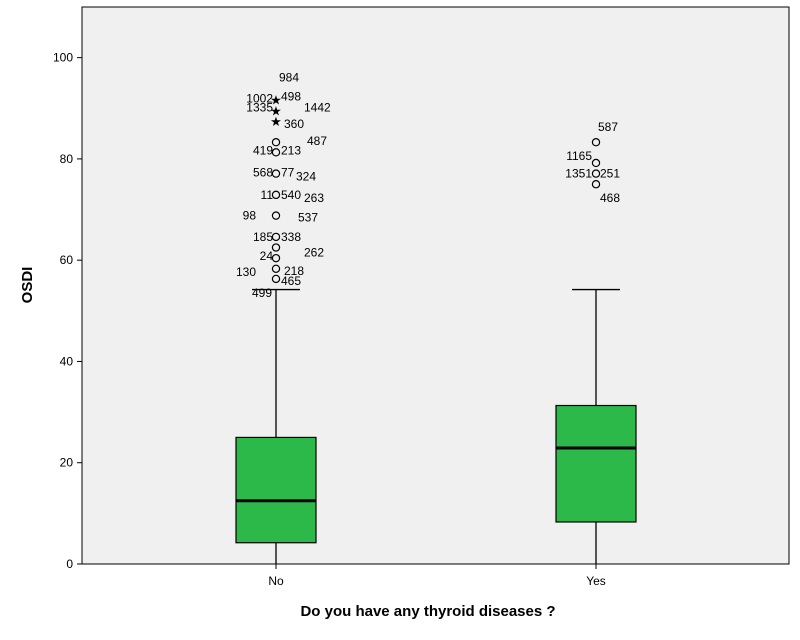 The height and width of the screenshot is (640, 800). Describe the element at coordinates (596, 342) in the screenshot. I see `box-yes: 587 1165 1351 251 468` at that location.